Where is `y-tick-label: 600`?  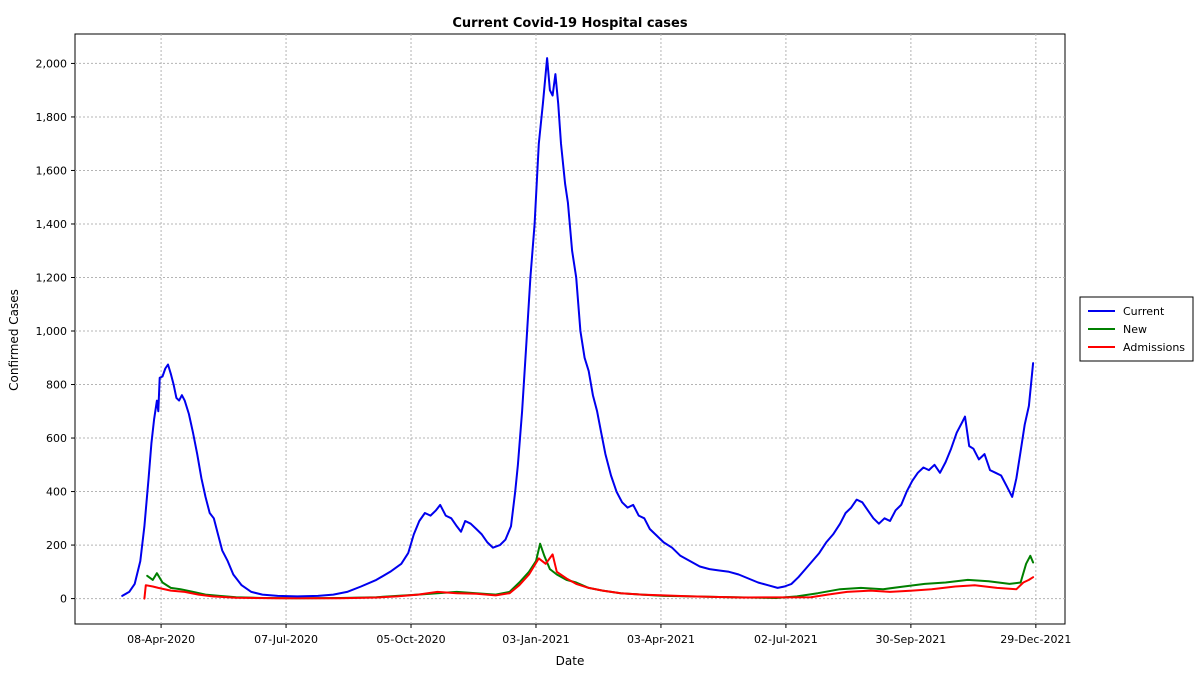
y-tick-label: 600 is located at coordinates (56, 438).